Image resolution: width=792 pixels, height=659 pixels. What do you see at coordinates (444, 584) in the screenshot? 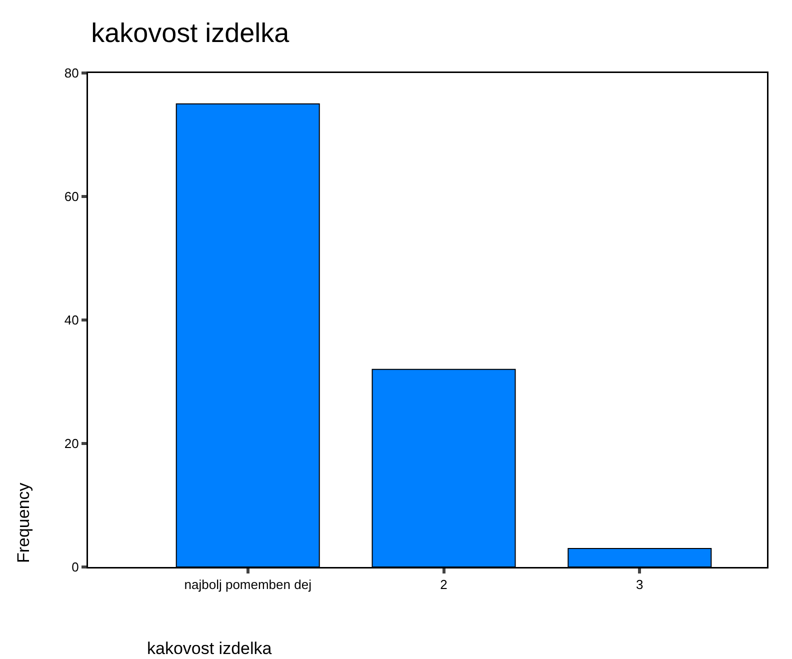
I see `x-tick-label: 2` at bounding box center [444, 584].